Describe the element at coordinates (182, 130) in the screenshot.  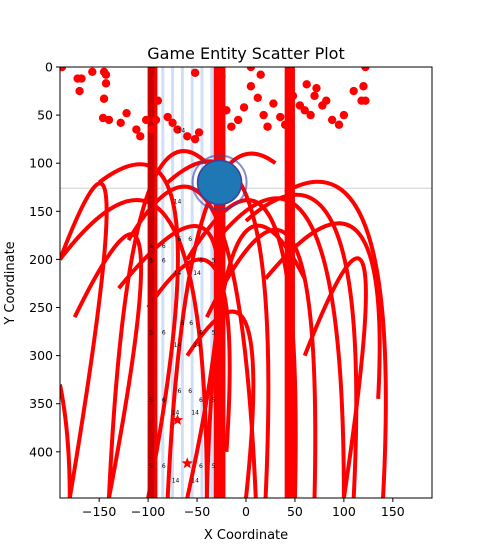
I see `entity-label-2: 14` at that location.